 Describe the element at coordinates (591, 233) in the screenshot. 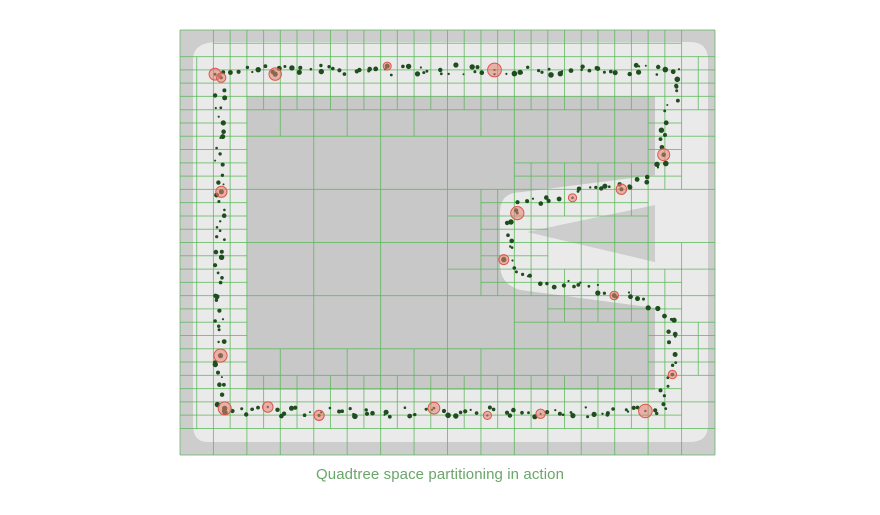

I see `track-inlet` at that location.